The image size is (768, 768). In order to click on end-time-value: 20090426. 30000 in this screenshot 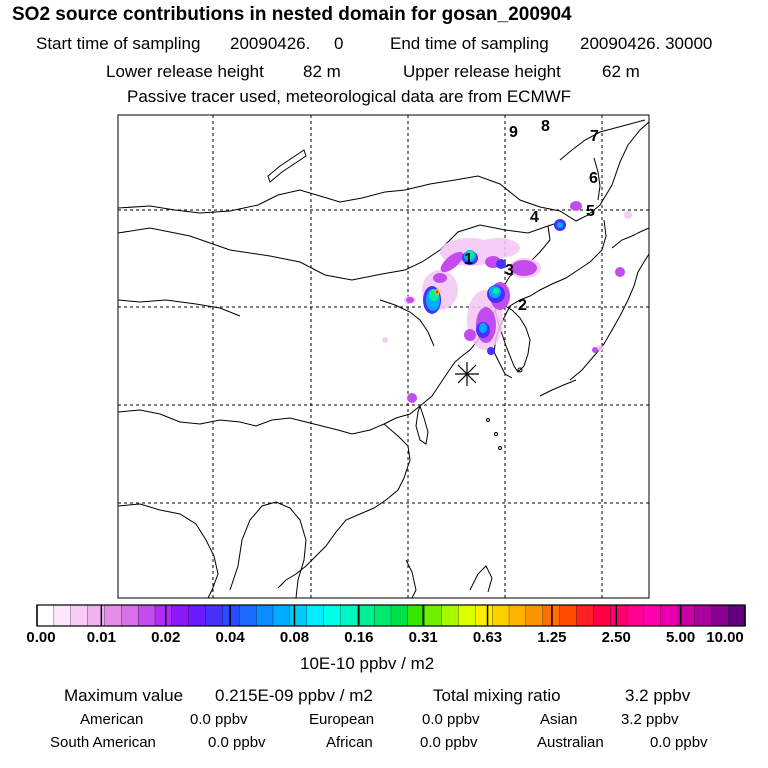, I will do `click(646, 43)`.